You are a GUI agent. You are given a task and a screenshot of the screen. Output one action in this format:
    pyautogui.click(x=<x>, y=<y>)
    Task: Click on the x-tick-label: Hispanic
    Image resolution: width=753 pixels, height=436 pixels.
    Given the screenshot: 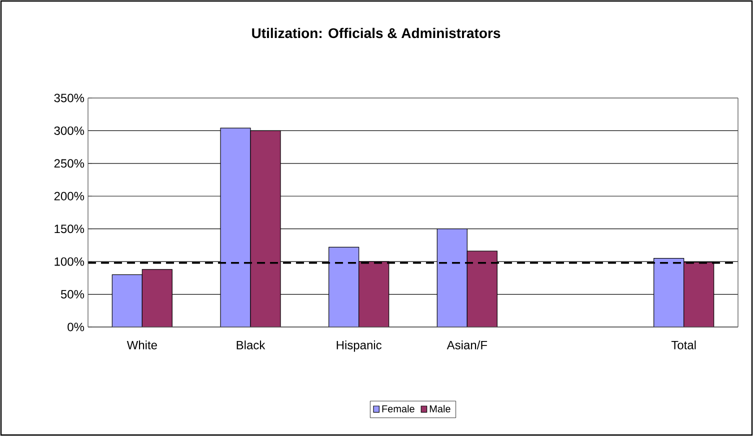 What is the action you would take?
    pyautogui.click(x=359, y=346)
    